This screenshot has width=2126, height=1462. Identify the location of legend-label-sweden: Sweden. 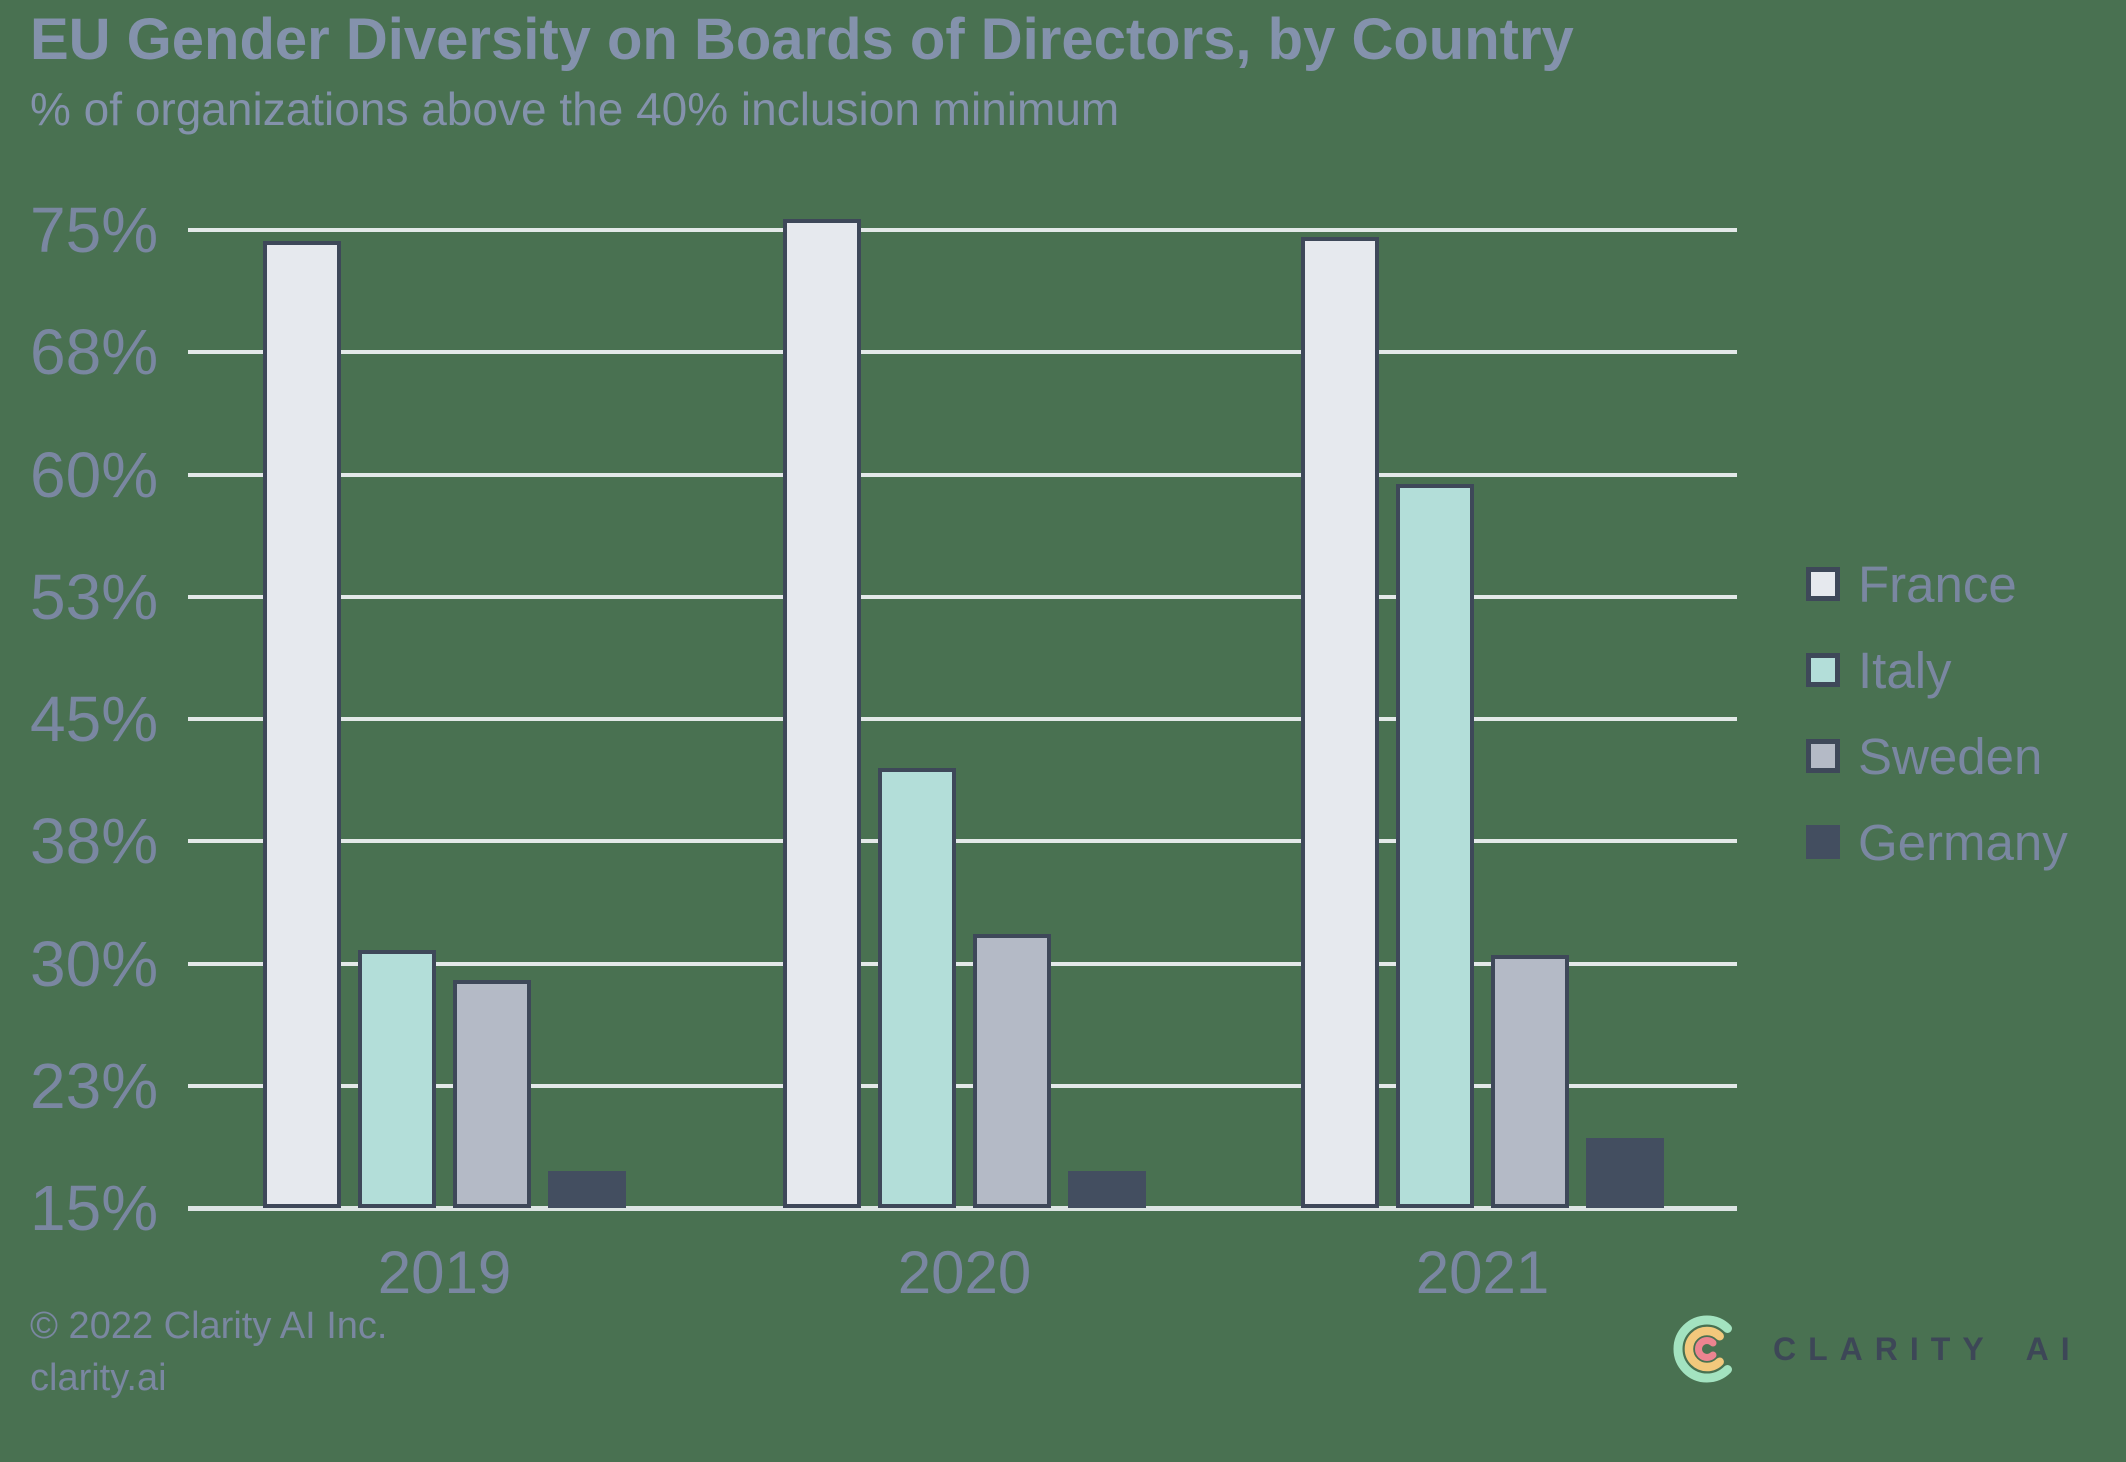
(1950, 756).